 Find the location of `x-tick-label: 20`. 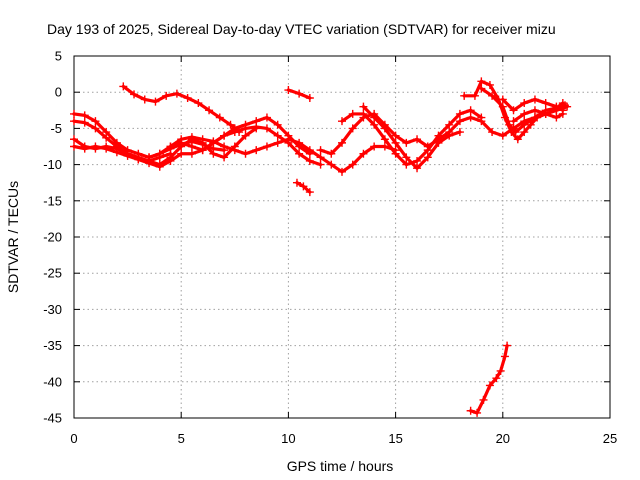

x-tick-label: 20 is located at coordinates (503, 438).